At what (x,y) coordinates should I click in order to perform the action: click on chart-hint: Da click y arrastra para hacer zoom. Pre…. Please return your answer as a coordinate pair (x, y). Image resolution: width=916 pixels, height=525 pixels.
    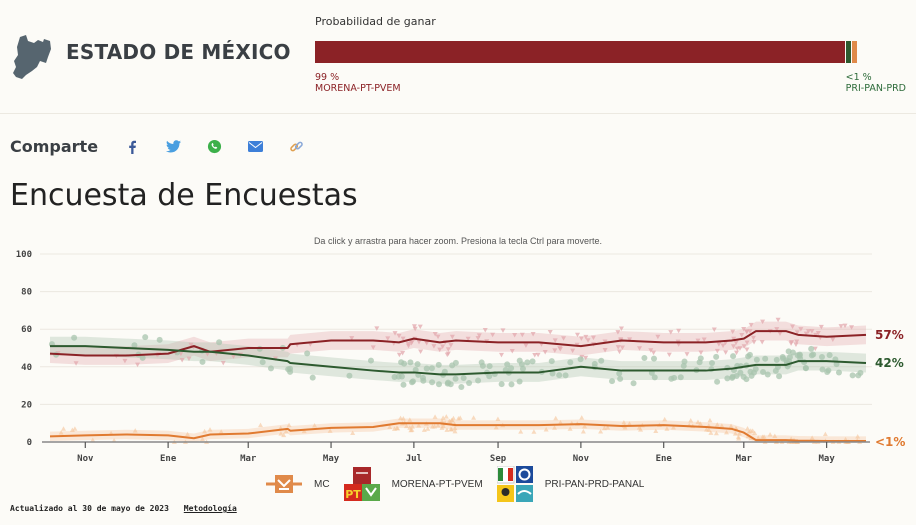
    Looking at the image, I should click on (458, 241).